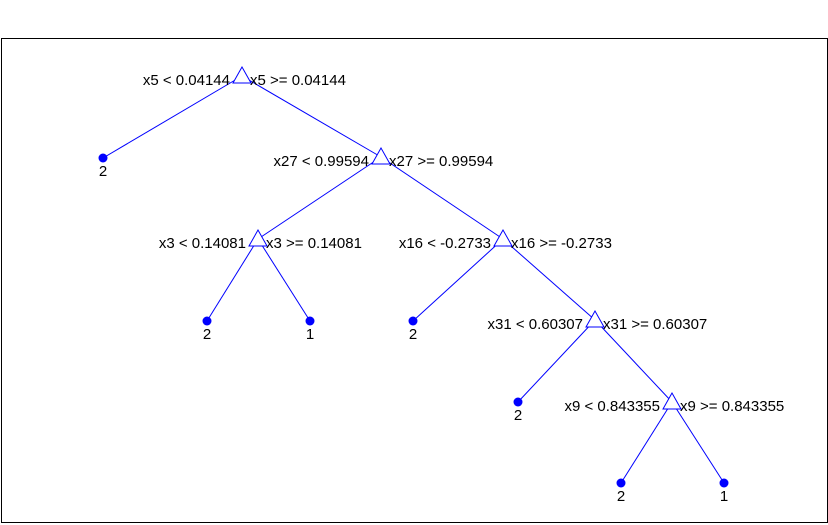 The image size is (828, 525). Describe the element at coordinates (445, 243) in the screenshot. I see `split-rule-left: x16 < -0.2733` at that location.